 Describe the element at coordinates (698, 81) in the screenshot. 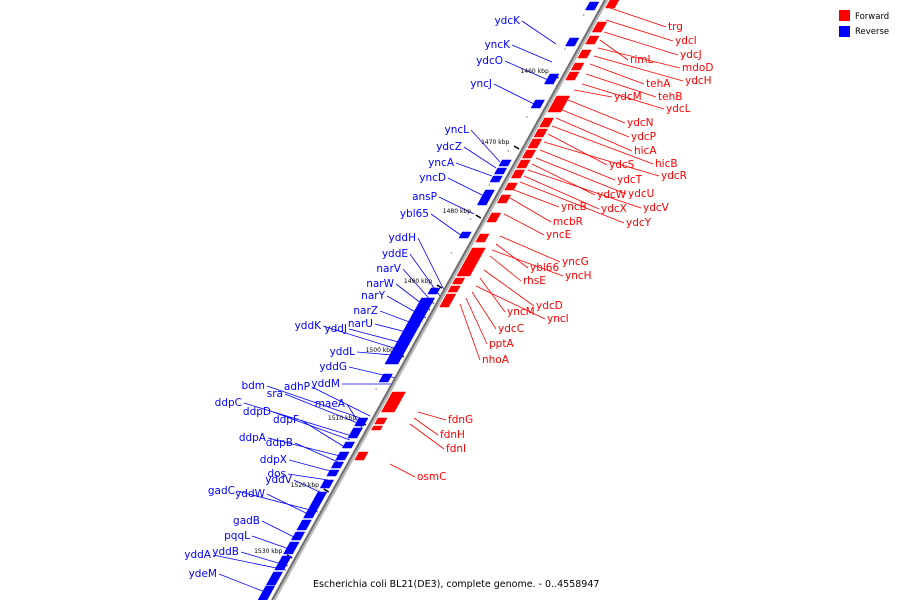

I see `forward-gene-label: ydcH` at that location.